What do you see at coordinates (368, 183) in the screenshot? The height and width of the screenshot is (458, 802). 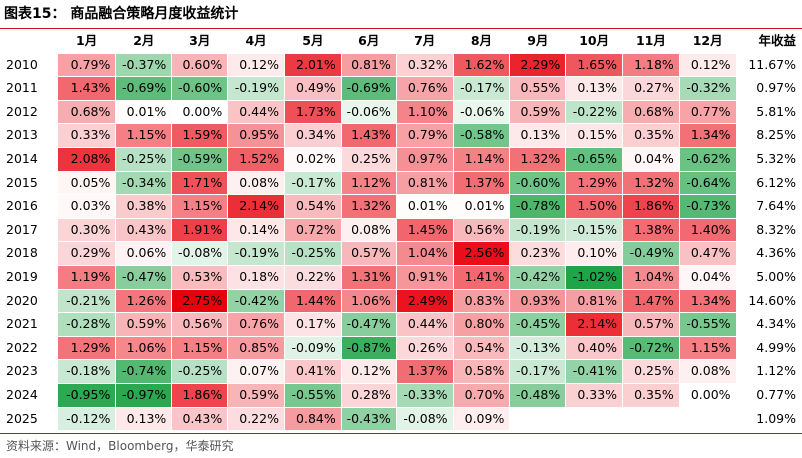 I see `heatmap-cell: 1.12%` at bounding box center [368, 183].